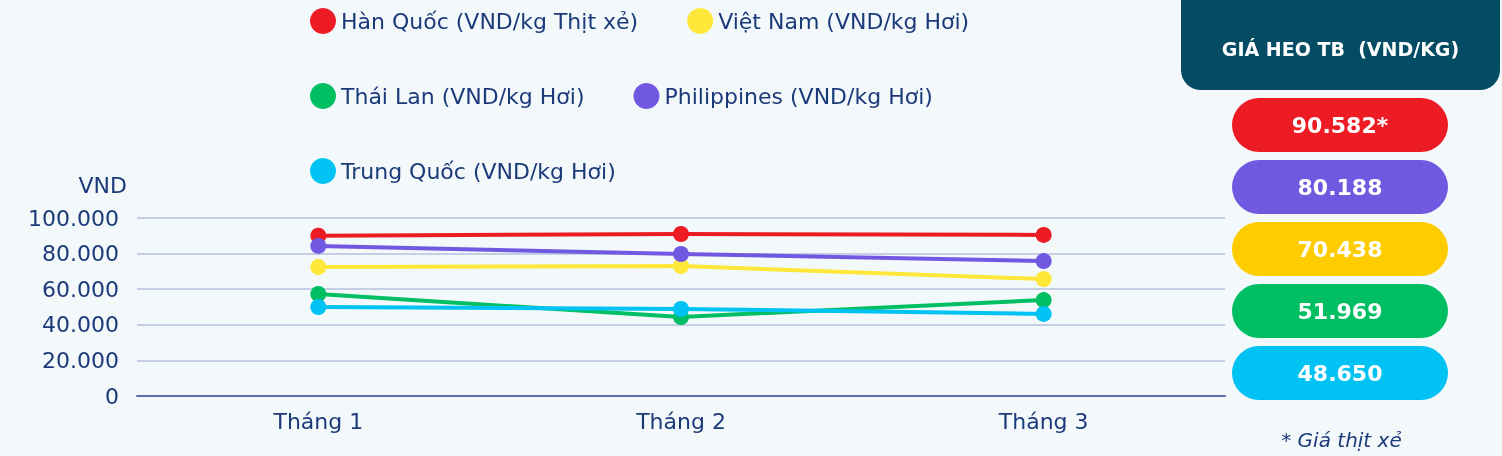 This screenshot has width=1502, height=456. I want to click on legend-label: Thái Lan (VND/kg Hơi), so click(462, 96).